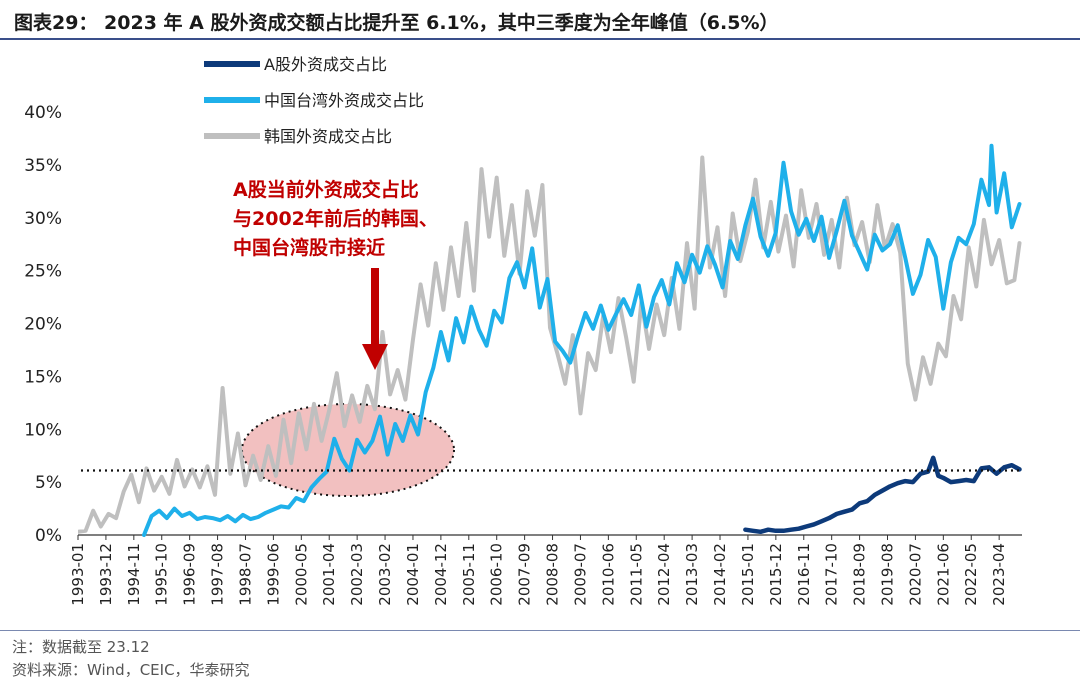 This screenshot has width=1080, height=685. I want to click on x-tick-label: 2002-03, so click(357, 574).